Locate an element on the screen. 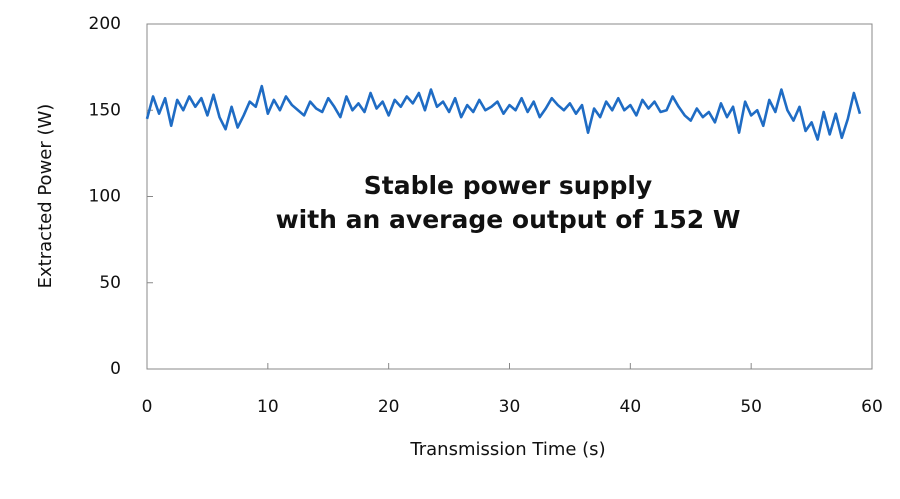 The image size is (900, 499). x-tick-label: 30 is located at coordinates (510, 407).